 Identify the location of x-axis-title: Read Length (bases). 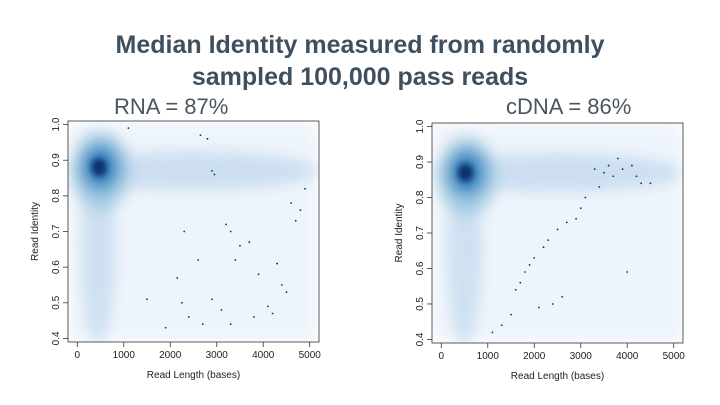
(557, 376).